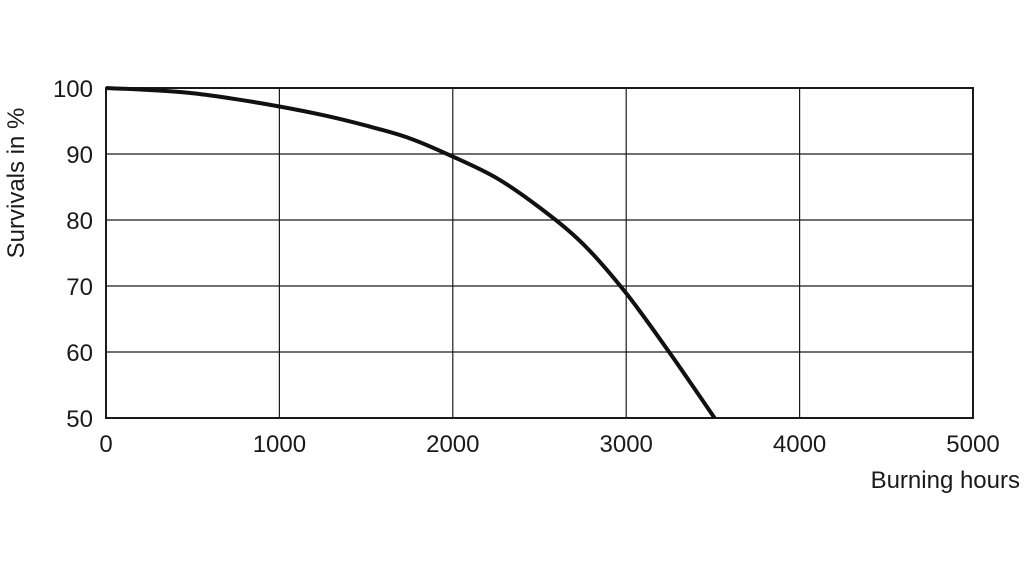 The width and height of the screenshot is (1024, 577). Describe the element at coordinates (549, 444) in the screenshot. I see `x-tick-labels: 0 1000 2000 3000 4000 5000` at that location.